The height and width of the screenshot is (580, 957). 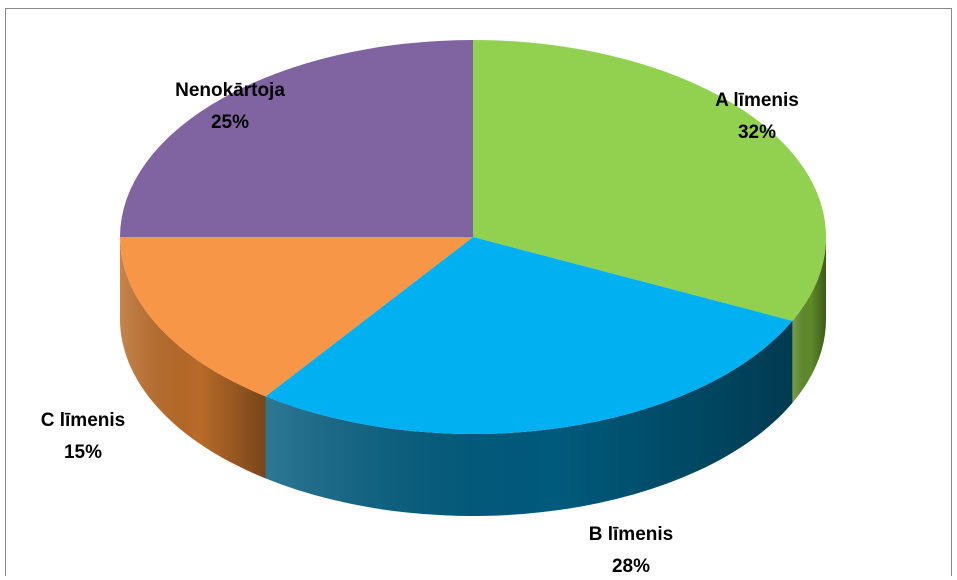 What do you see at coordinates (631, 566) in the screenshot?
I see `slice-label-b-value: 28%` at bounding box center [631, 566].